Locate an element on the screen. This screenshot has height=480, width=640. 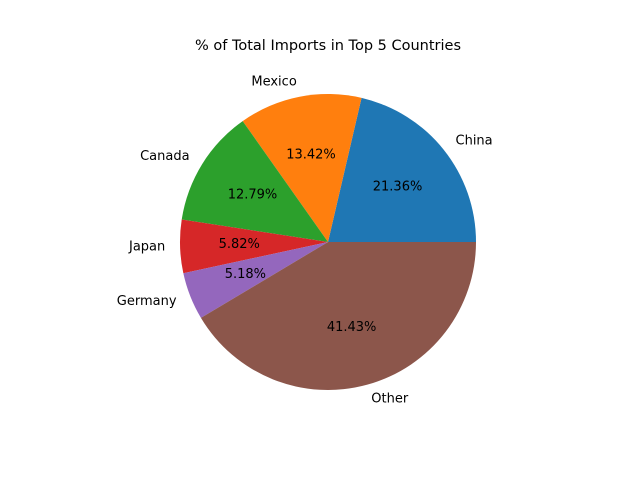
pie-label-japan: Japan is located at coordinates (146, 246).